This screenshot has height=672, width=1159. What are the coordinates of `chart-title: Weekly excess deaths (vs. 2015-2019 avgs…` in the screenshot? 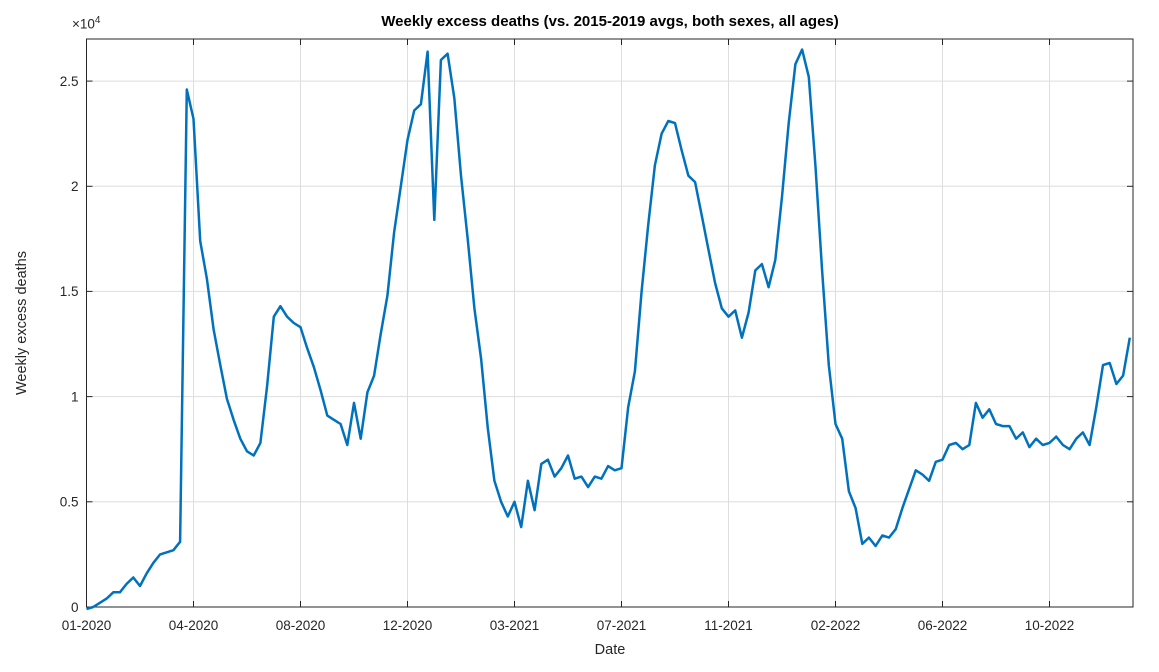 It's located at (610, 21).